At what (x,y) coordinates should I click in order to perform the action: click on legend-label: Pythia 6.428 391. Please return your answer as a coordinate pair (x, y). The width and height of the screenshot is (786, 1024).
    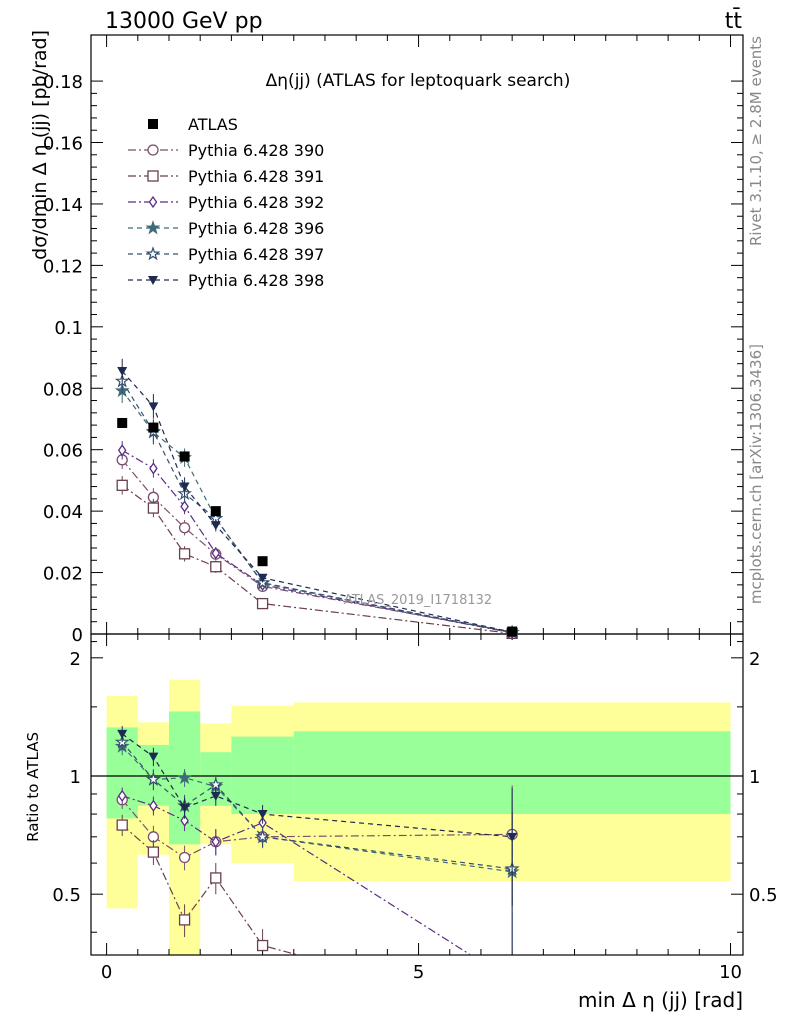
    Looking at the image, I should click on (256, 176).